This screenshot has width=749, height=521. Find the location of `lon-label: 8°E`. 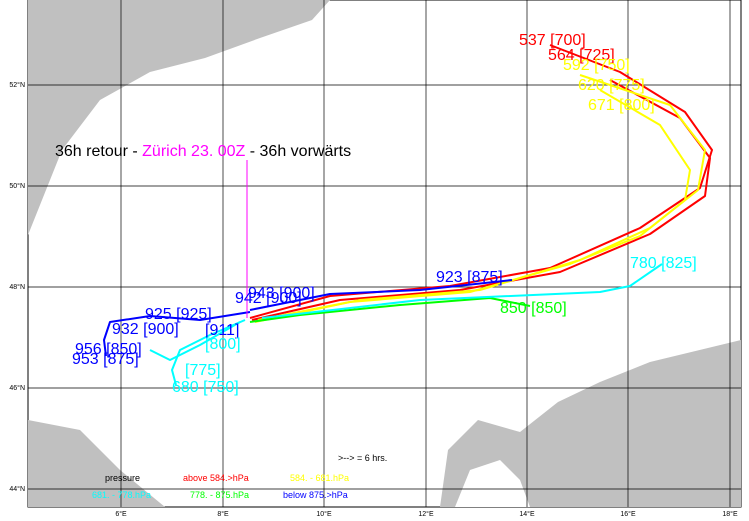

lon-label: 8°E is located at coordinates (223, 514).